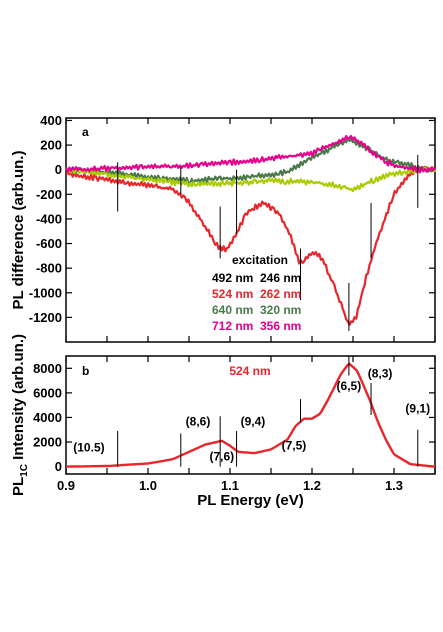  What do you see at coordinates (47, 442) in the screenshot?
I see `y-tick-label: 2000` at bounding box center [47, 442].